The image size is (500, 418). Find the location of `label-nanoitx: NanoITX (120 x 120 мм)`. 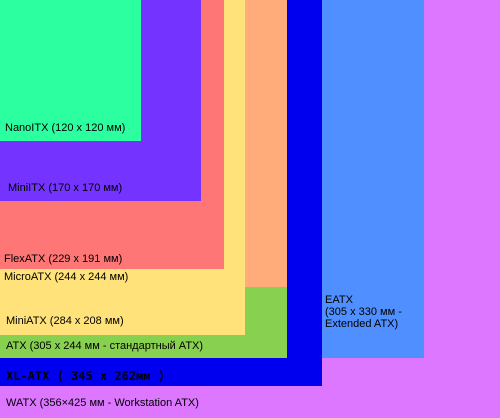

label-nanoitx: NanoITX (120 x 120 мм) is located at coordinates (65, 128).